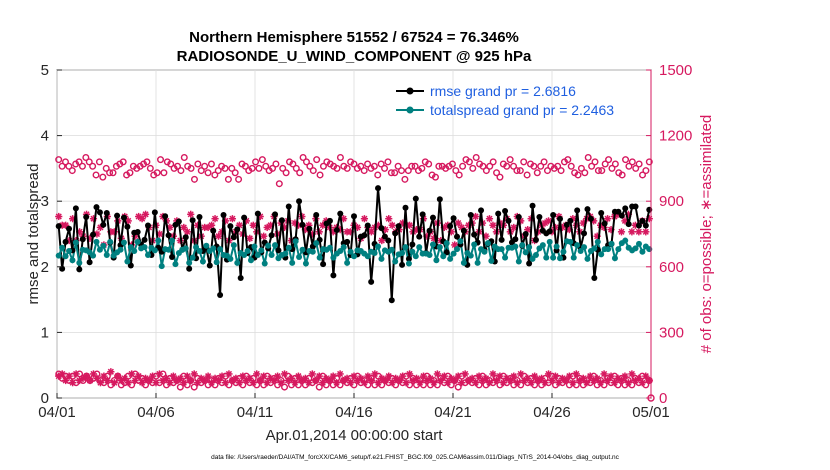 The width and height of the screenshot is (830, 470). I want to click on legend-rmse-text: rmse grand pr = 2.6816, so click(503, 91).